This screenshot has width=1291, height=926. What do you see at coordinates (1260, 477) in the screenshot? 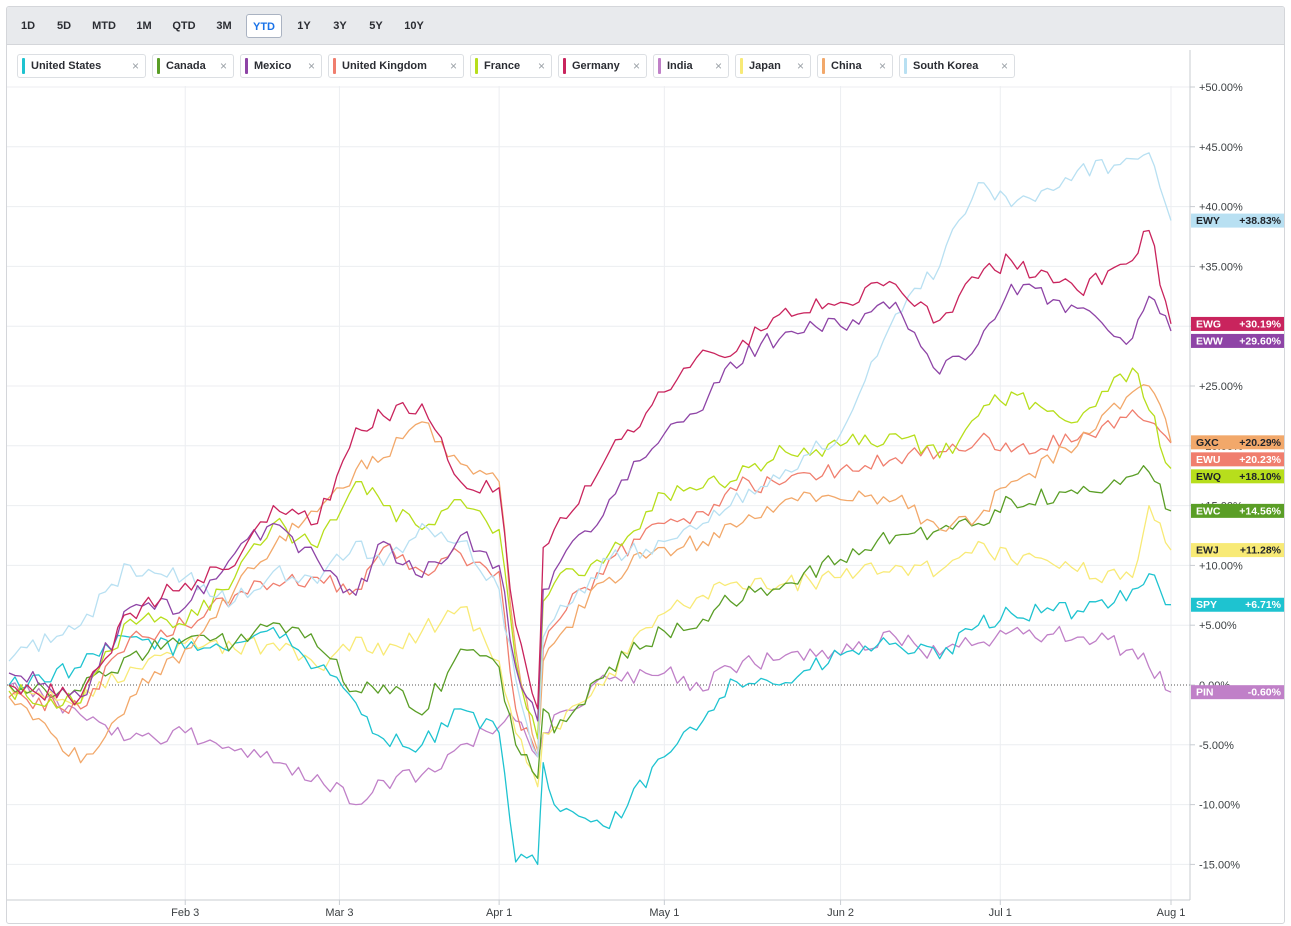
I see `end-label-value: +18.10%` at bounding box center [1260, 477].